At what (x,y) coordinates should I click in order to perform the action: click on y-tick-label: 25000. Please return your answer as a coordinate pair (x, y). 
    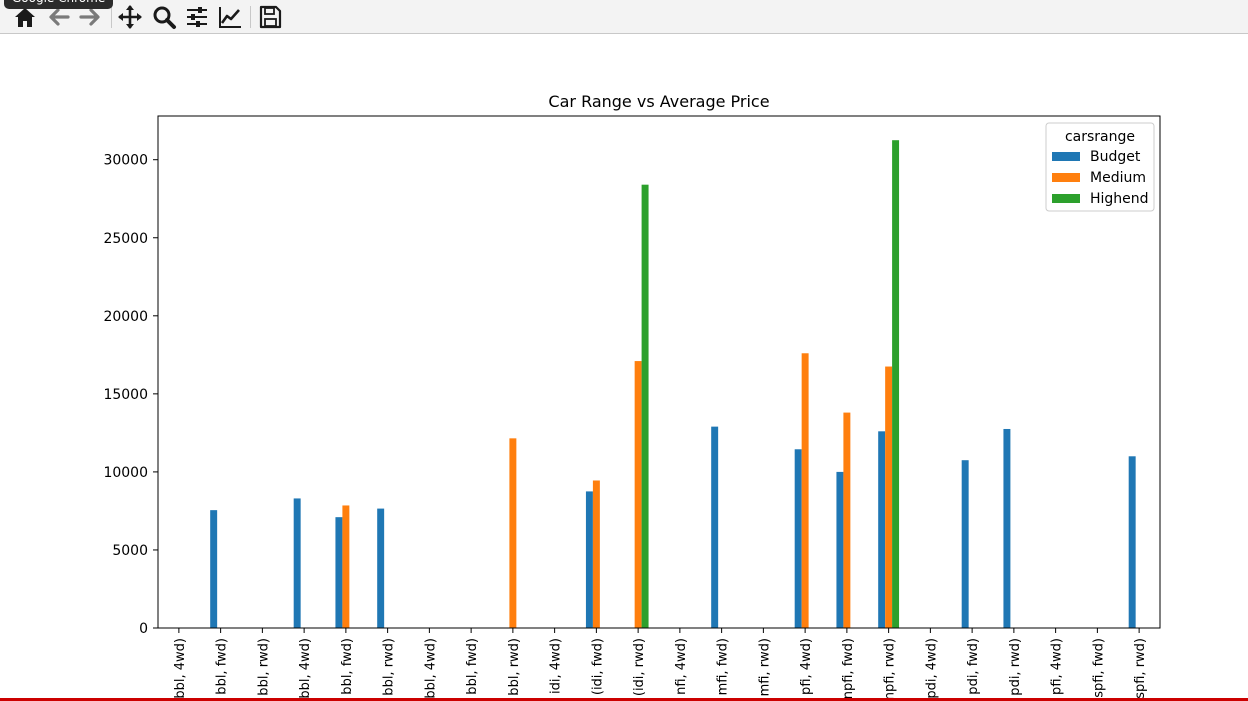
    Looking at the image, I should click on (125, 239).